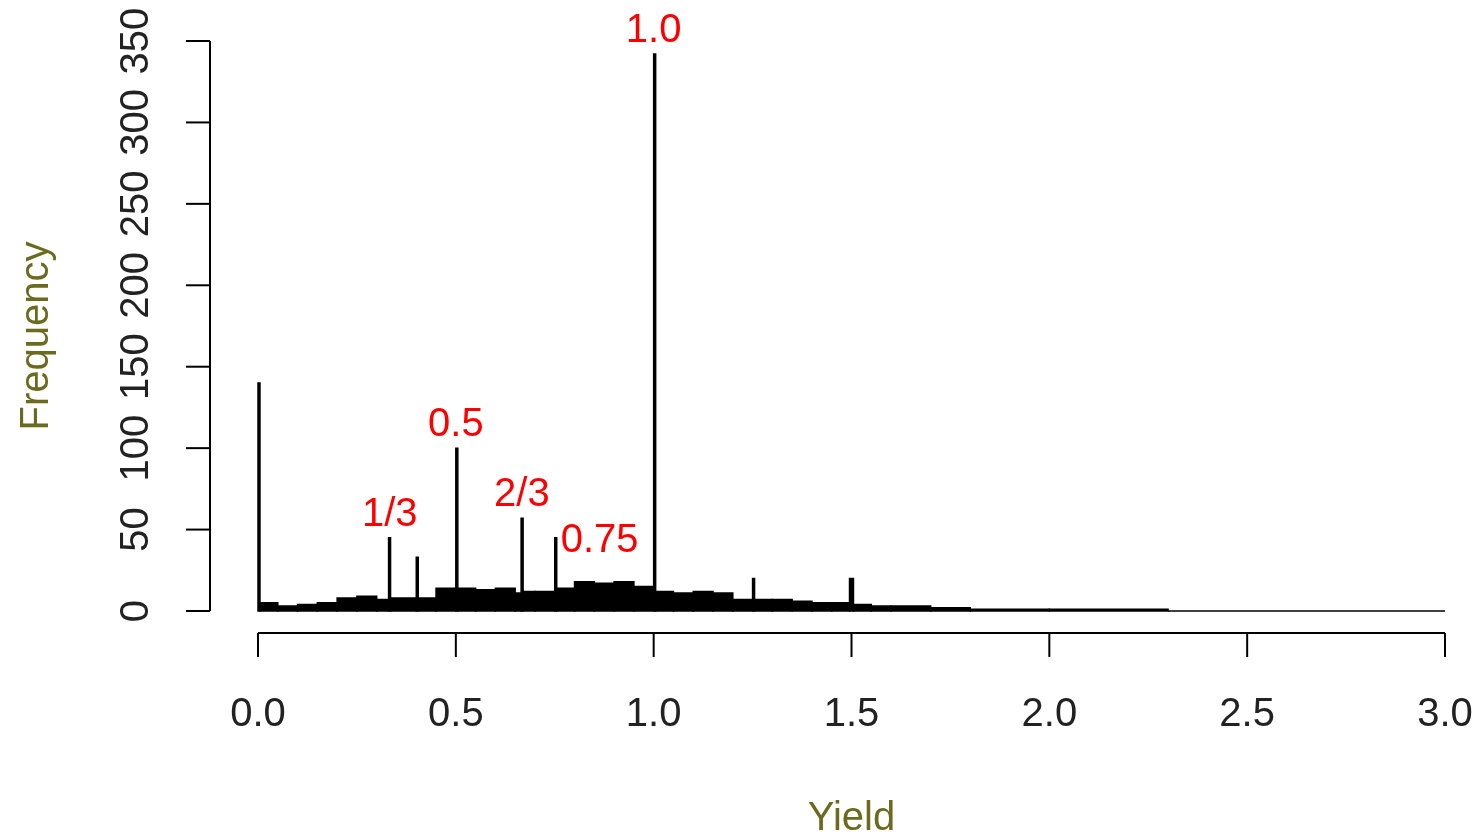  I want to click on x-tick-label: 2.5, so click(1247, 712).